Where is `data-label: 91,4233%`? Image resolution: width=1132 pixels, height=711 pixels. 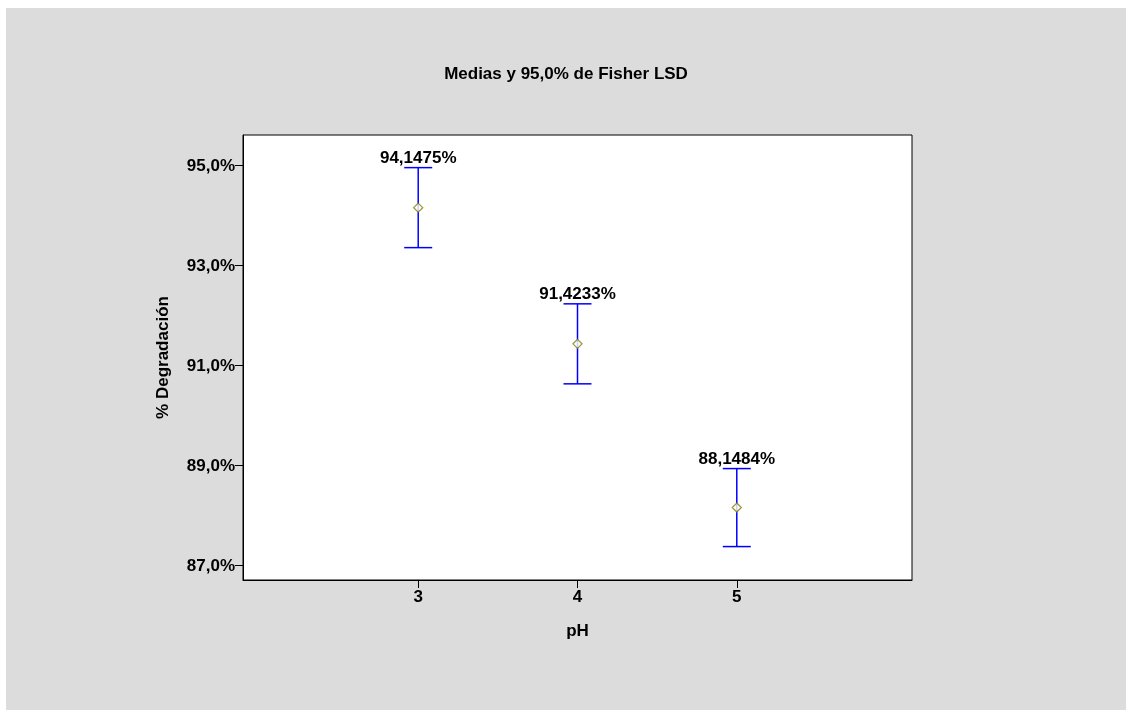 data-label: 91,4233% is located at coordinates (577, 293).